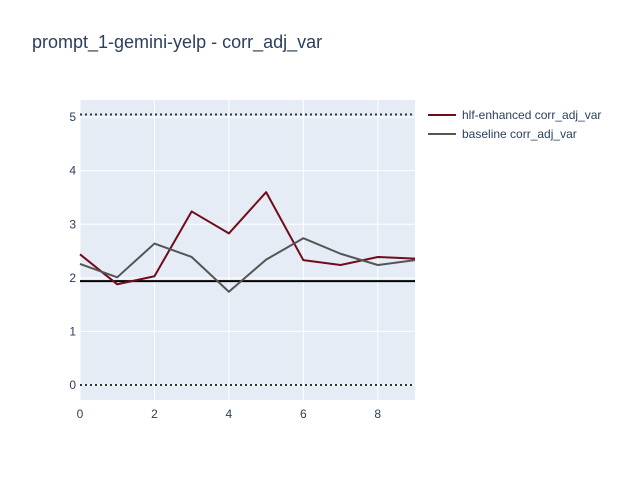 Image resolution: width=640 pixels, height=480 pixels. I want to click on x-axis-ticks: 0 2 4 6 8, so click(229, 414).